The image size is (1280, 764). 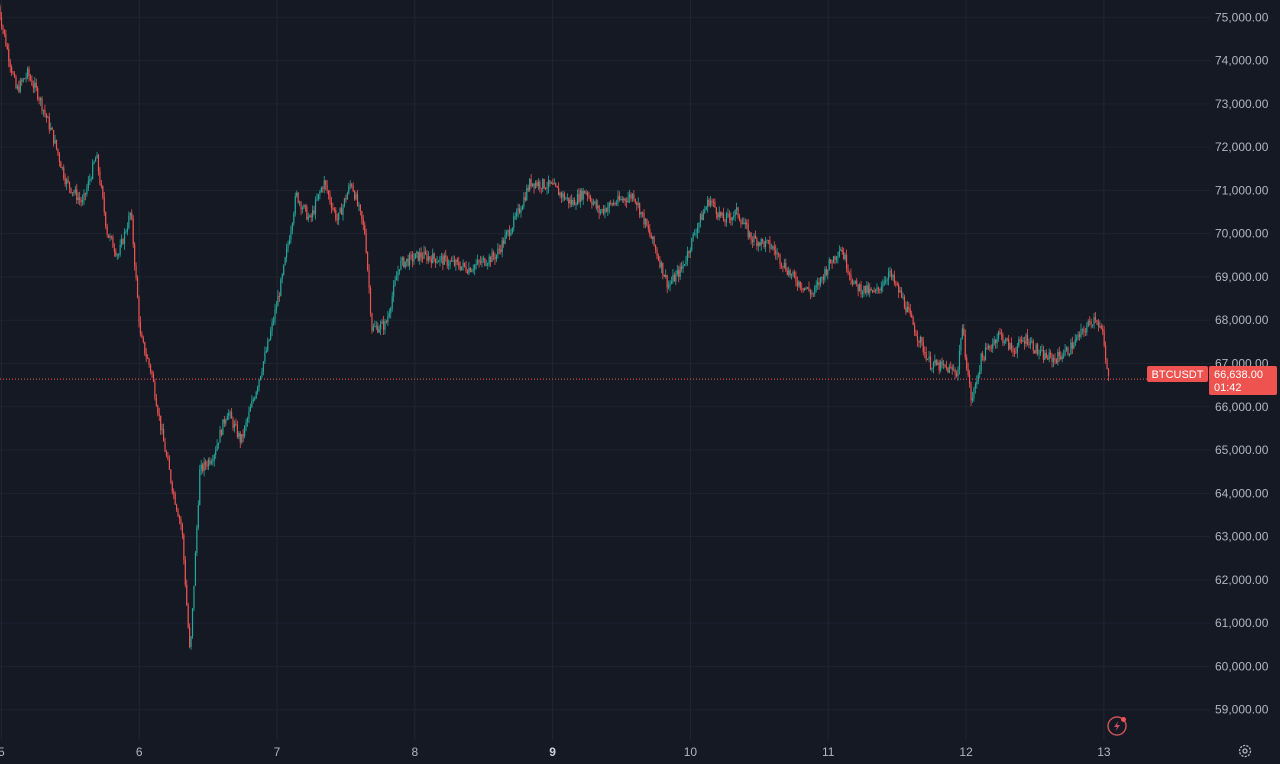 I want to click on lightning-icon, so click(x=1117, y=726).